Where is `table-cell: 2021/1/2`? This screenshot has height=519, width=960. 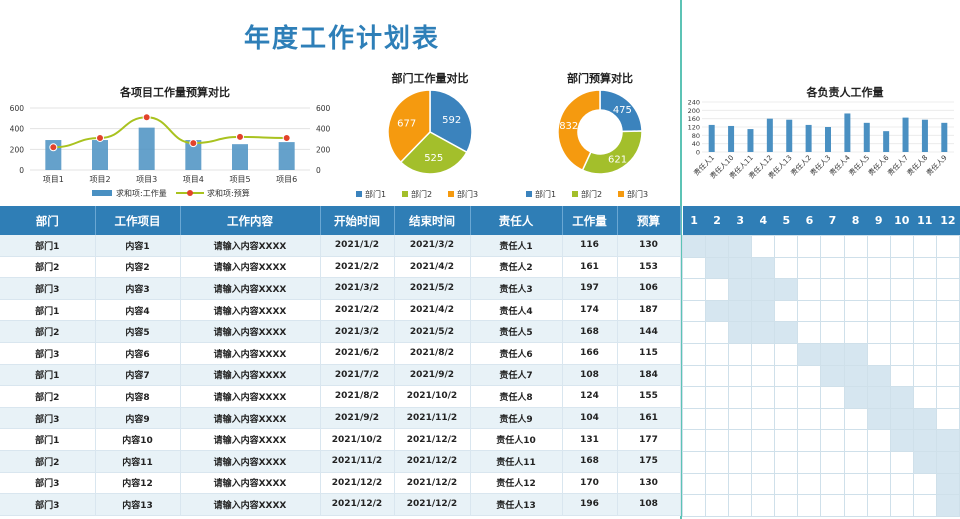 table-cell: 2021/1/2 is located at coordinates (357, 246).